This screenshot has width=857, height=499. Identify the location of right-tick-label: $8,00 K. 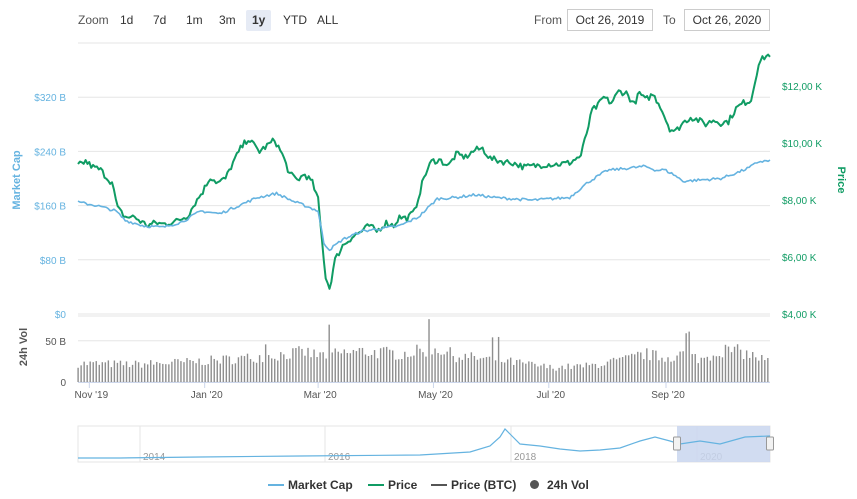
(799, 201).